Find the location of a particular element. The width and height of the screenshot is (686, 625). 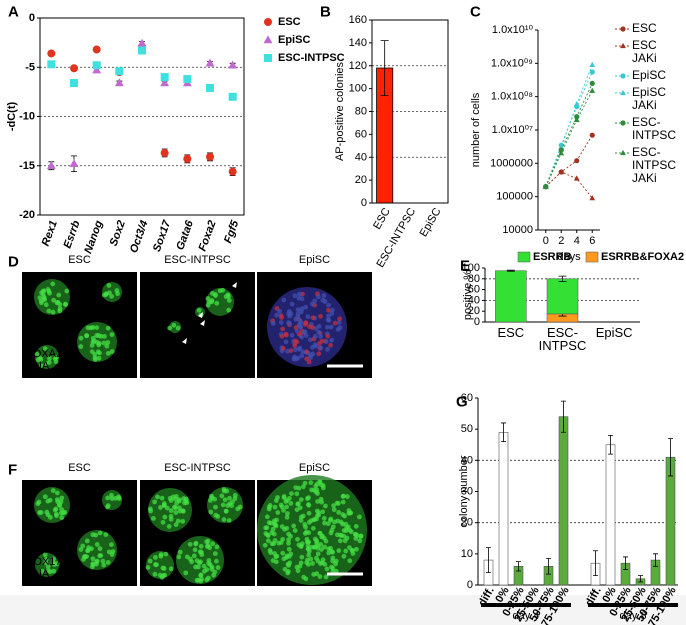

y-tick-label: 1.0x10⁰⁸ is located at coordinates (512, 97).